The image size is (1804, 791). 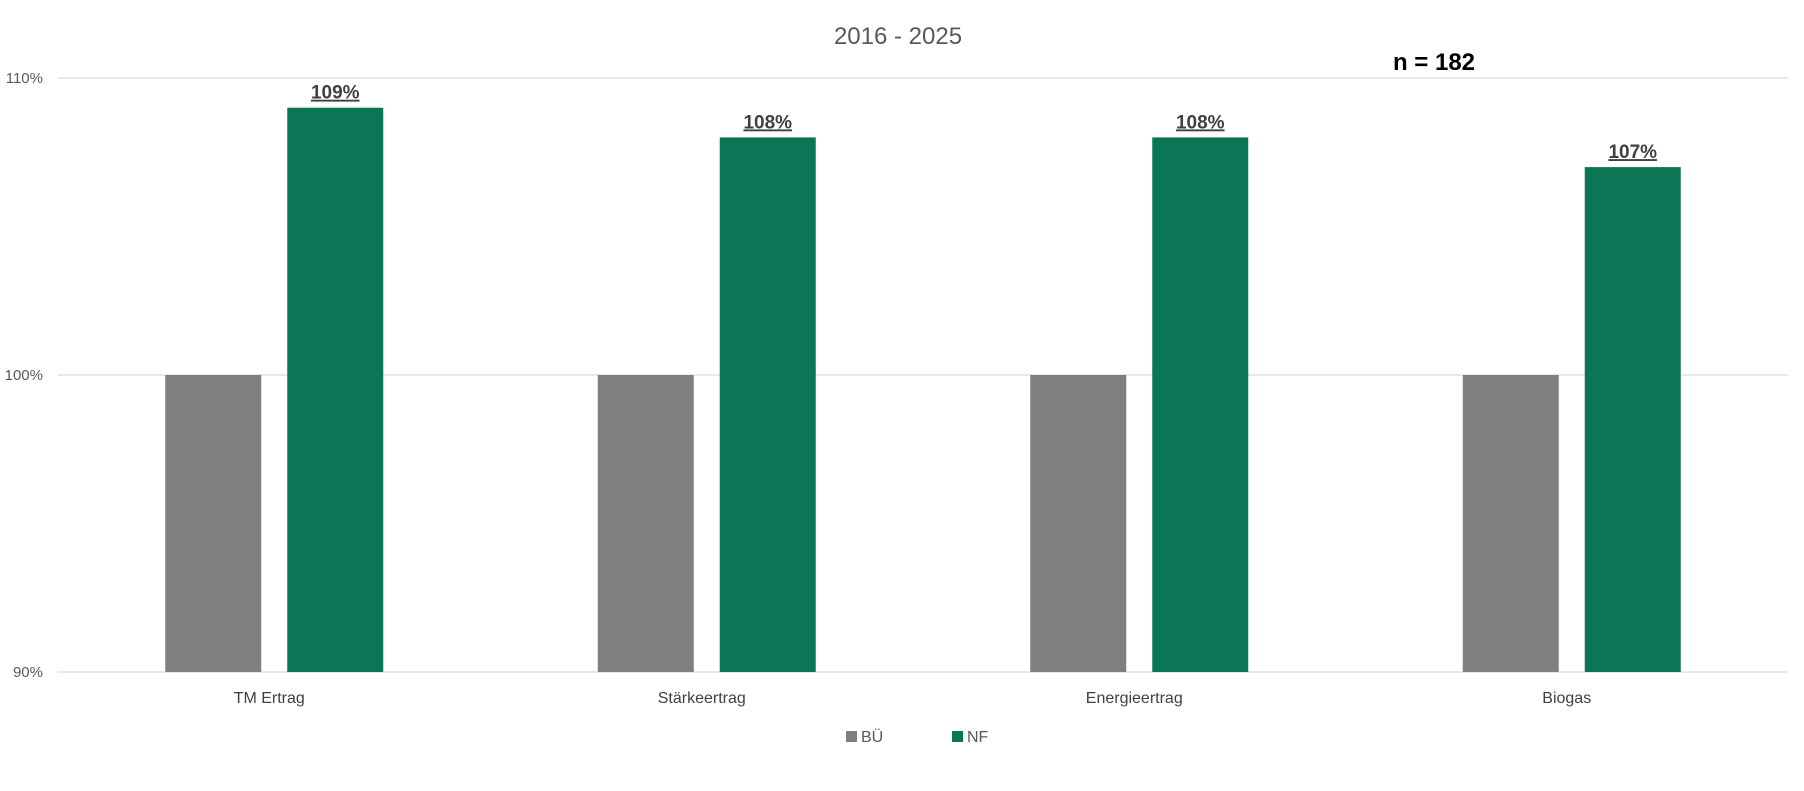 What do you see at coordinates (872, 737) in the screenshot?
I see `legend-label: BÜ` at bounding box center [872, 737].